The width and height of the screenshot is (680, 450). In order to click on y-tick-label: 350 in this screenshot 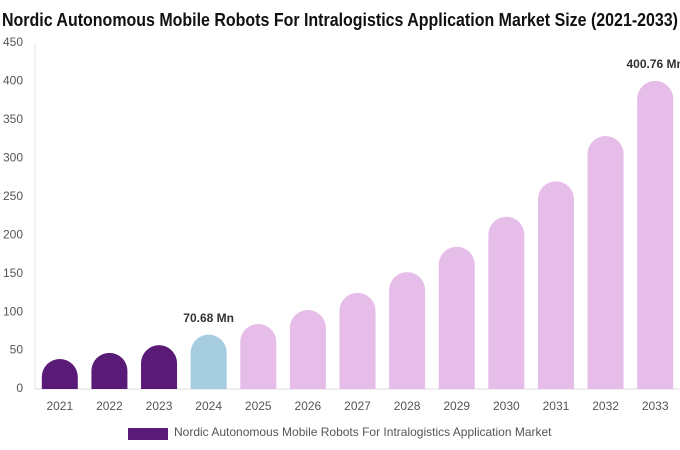, I will do `click(13, 119)`.